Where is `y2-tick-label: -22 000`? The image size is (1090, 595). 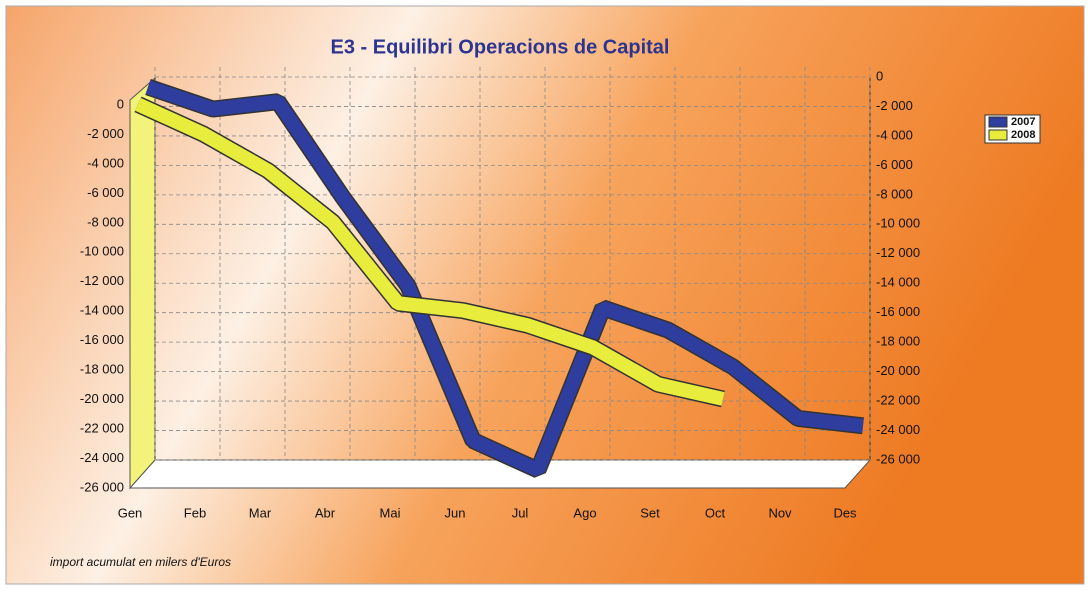
y2-tick-label: -22 000 is located at coordinates (898, 400).